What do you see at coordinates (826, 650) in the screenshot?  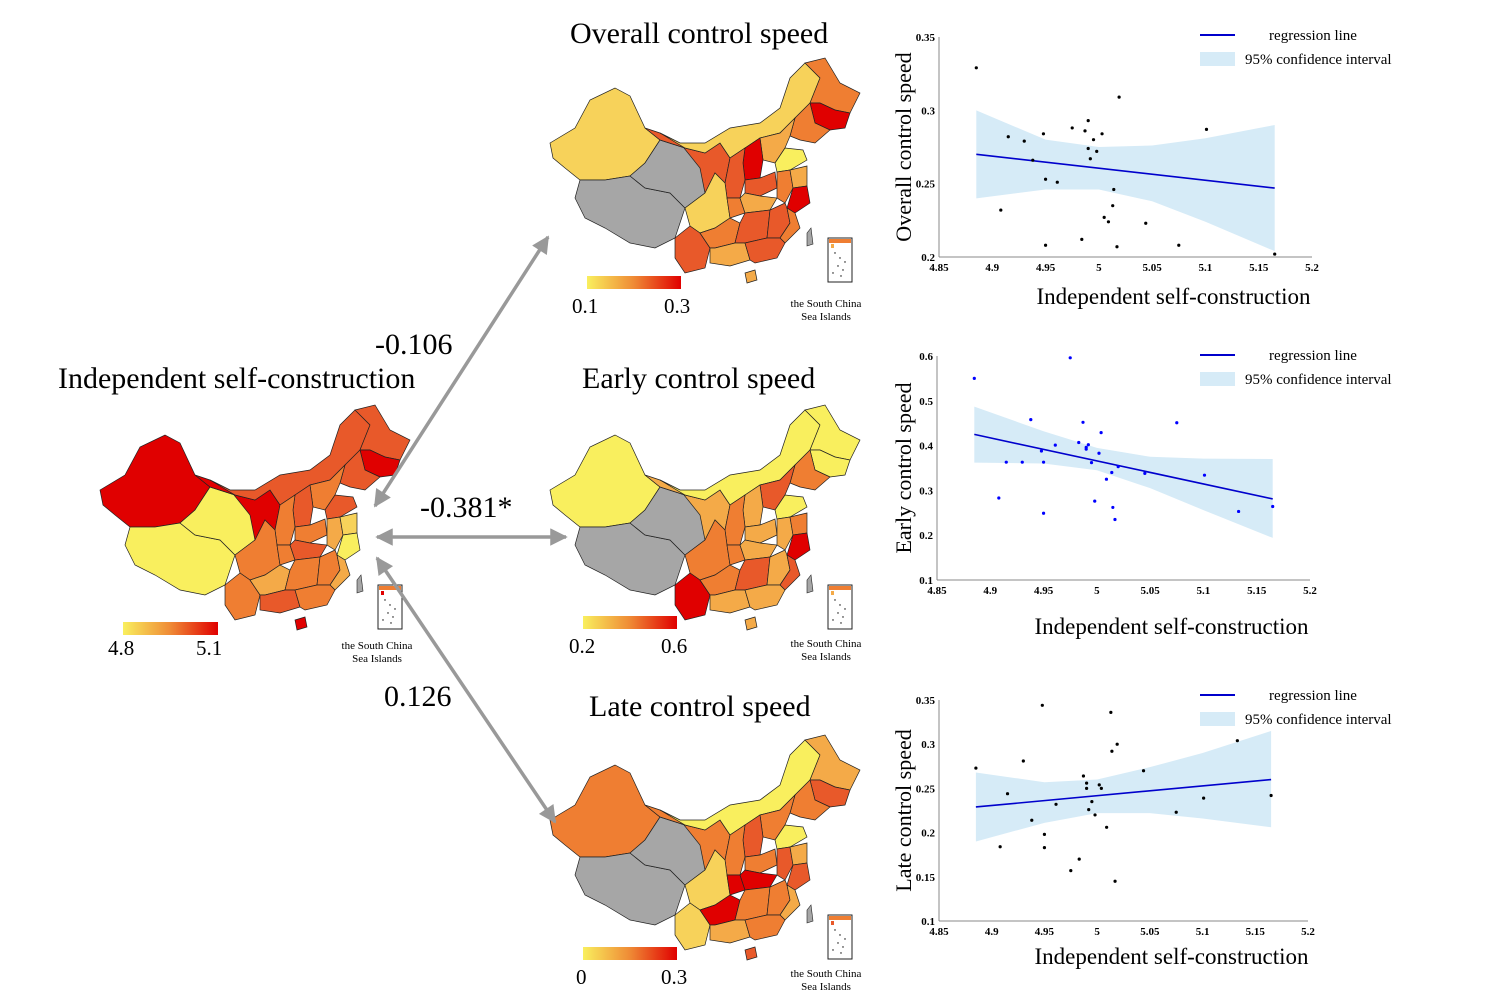 I see `inset-label-early: the South China Sea Islands` at bounding box center [826, 650].